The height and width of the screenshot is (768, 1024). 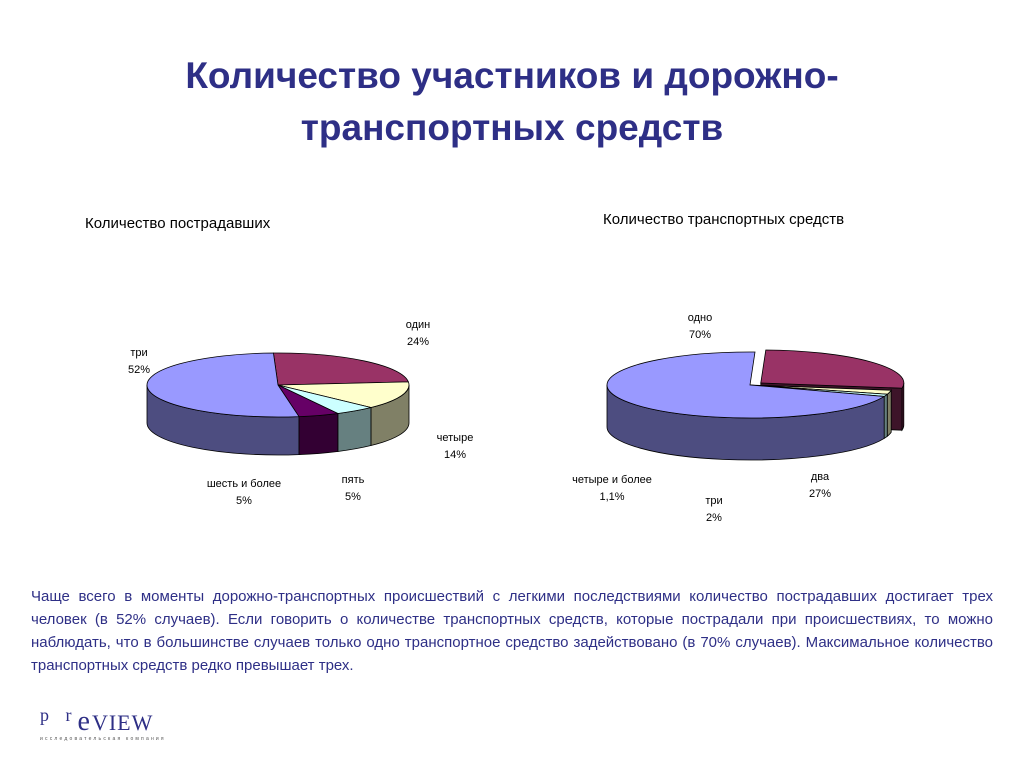 I want to click on logo-wordmark: p reVIEW, so click(x=120, y=721).